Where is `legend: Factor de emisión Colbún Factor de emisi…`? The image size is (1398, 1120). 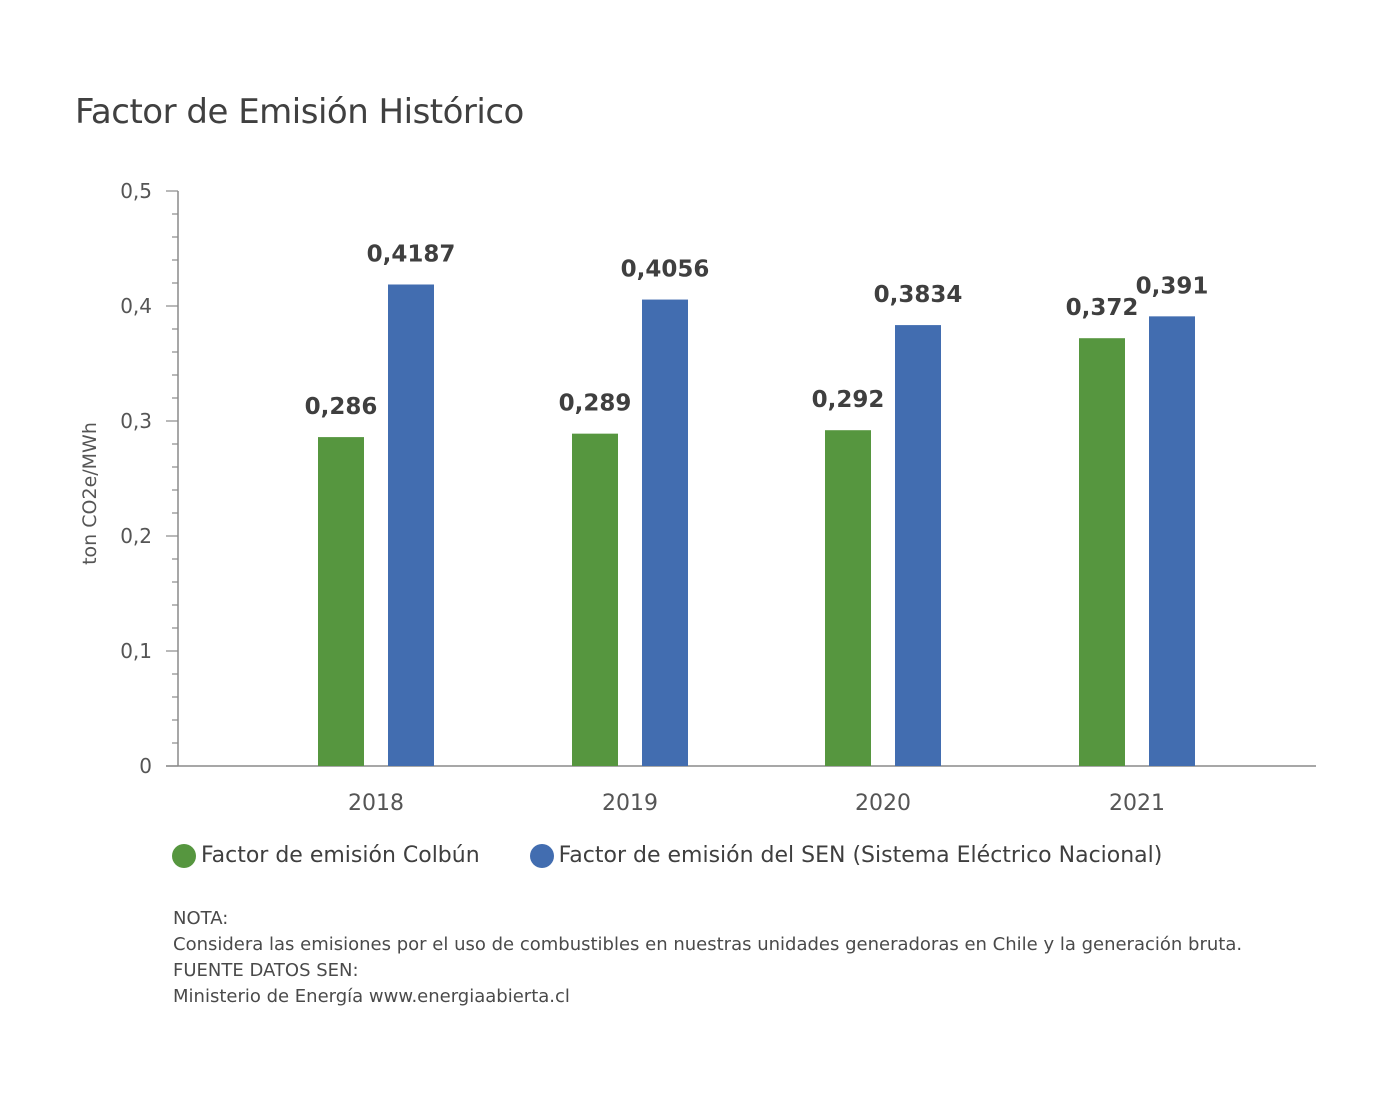
legend: Factor de emisión Colbún Factor de emisi… is located at coordinates (692, 855).